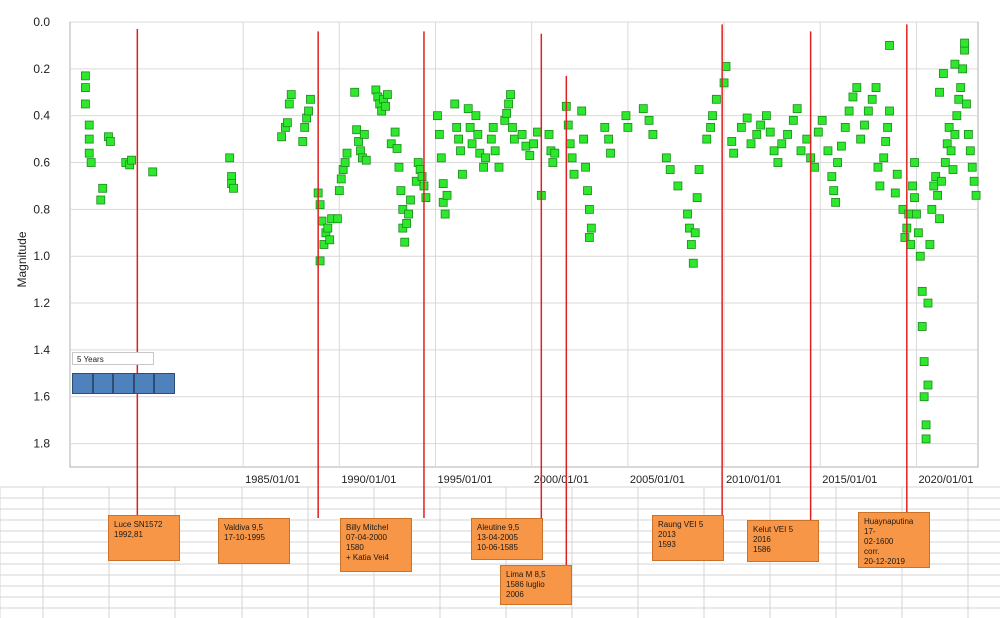  What do you see at coordinates (41, 256) in the screenshot?
I see `y-tick-label: 1.0` at bounding box center [41, 256].